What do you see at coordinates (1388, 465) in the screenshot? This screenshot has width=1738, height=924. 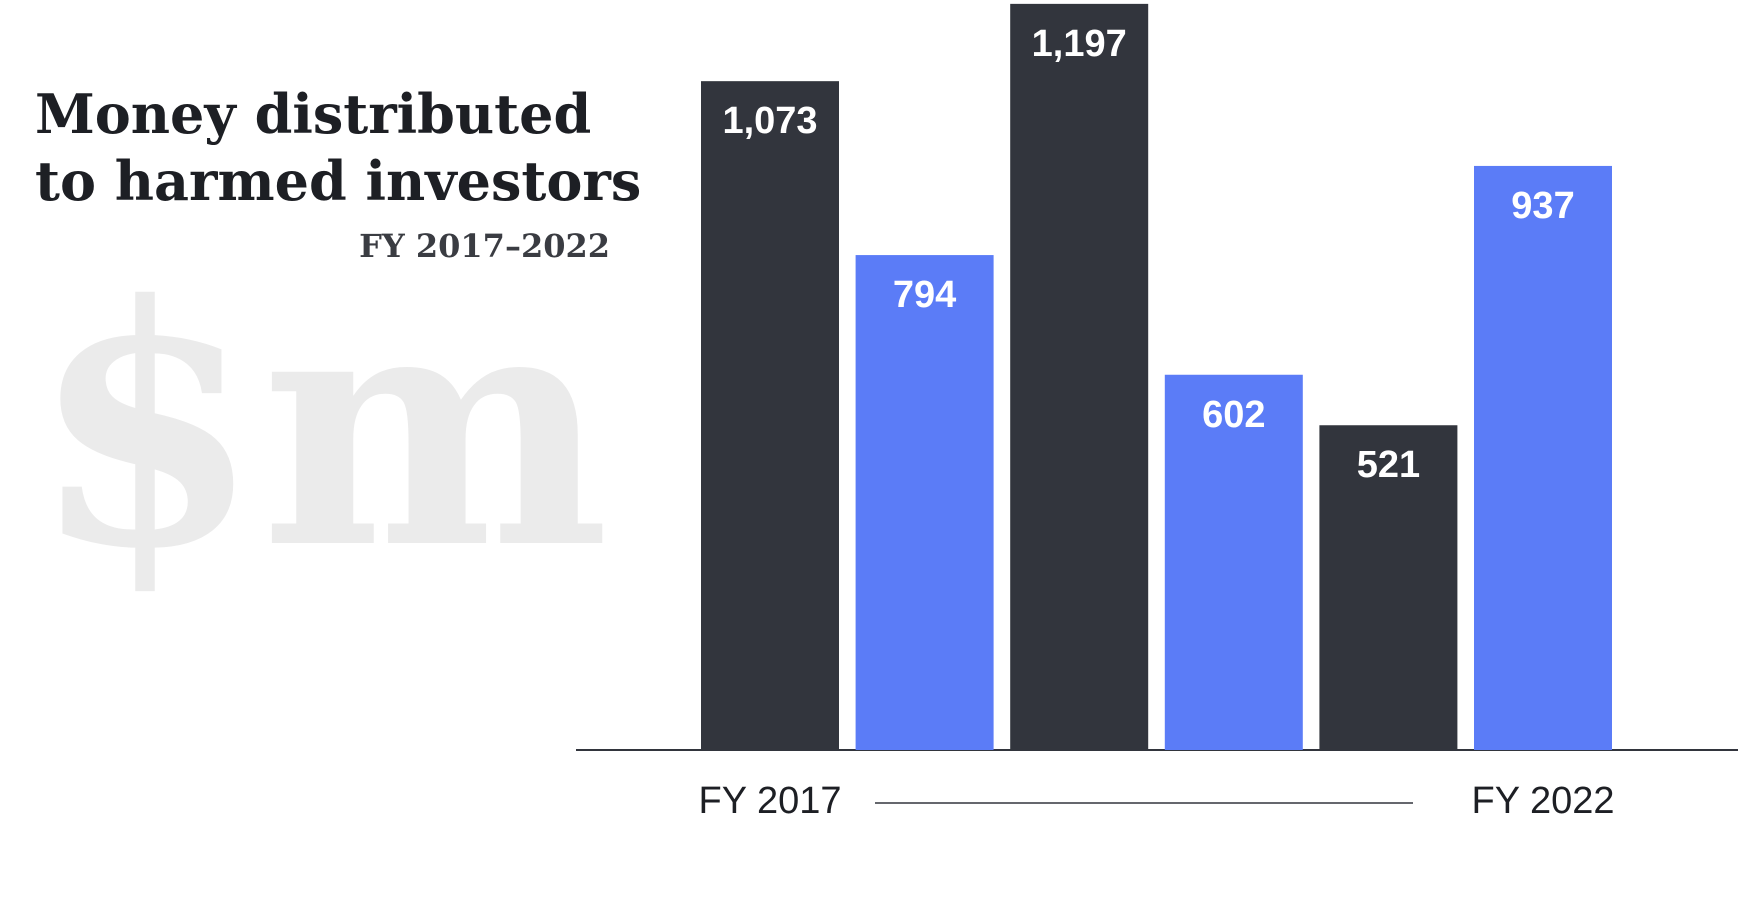 I see `value-label: 521` at bounding box center [1388, 465].